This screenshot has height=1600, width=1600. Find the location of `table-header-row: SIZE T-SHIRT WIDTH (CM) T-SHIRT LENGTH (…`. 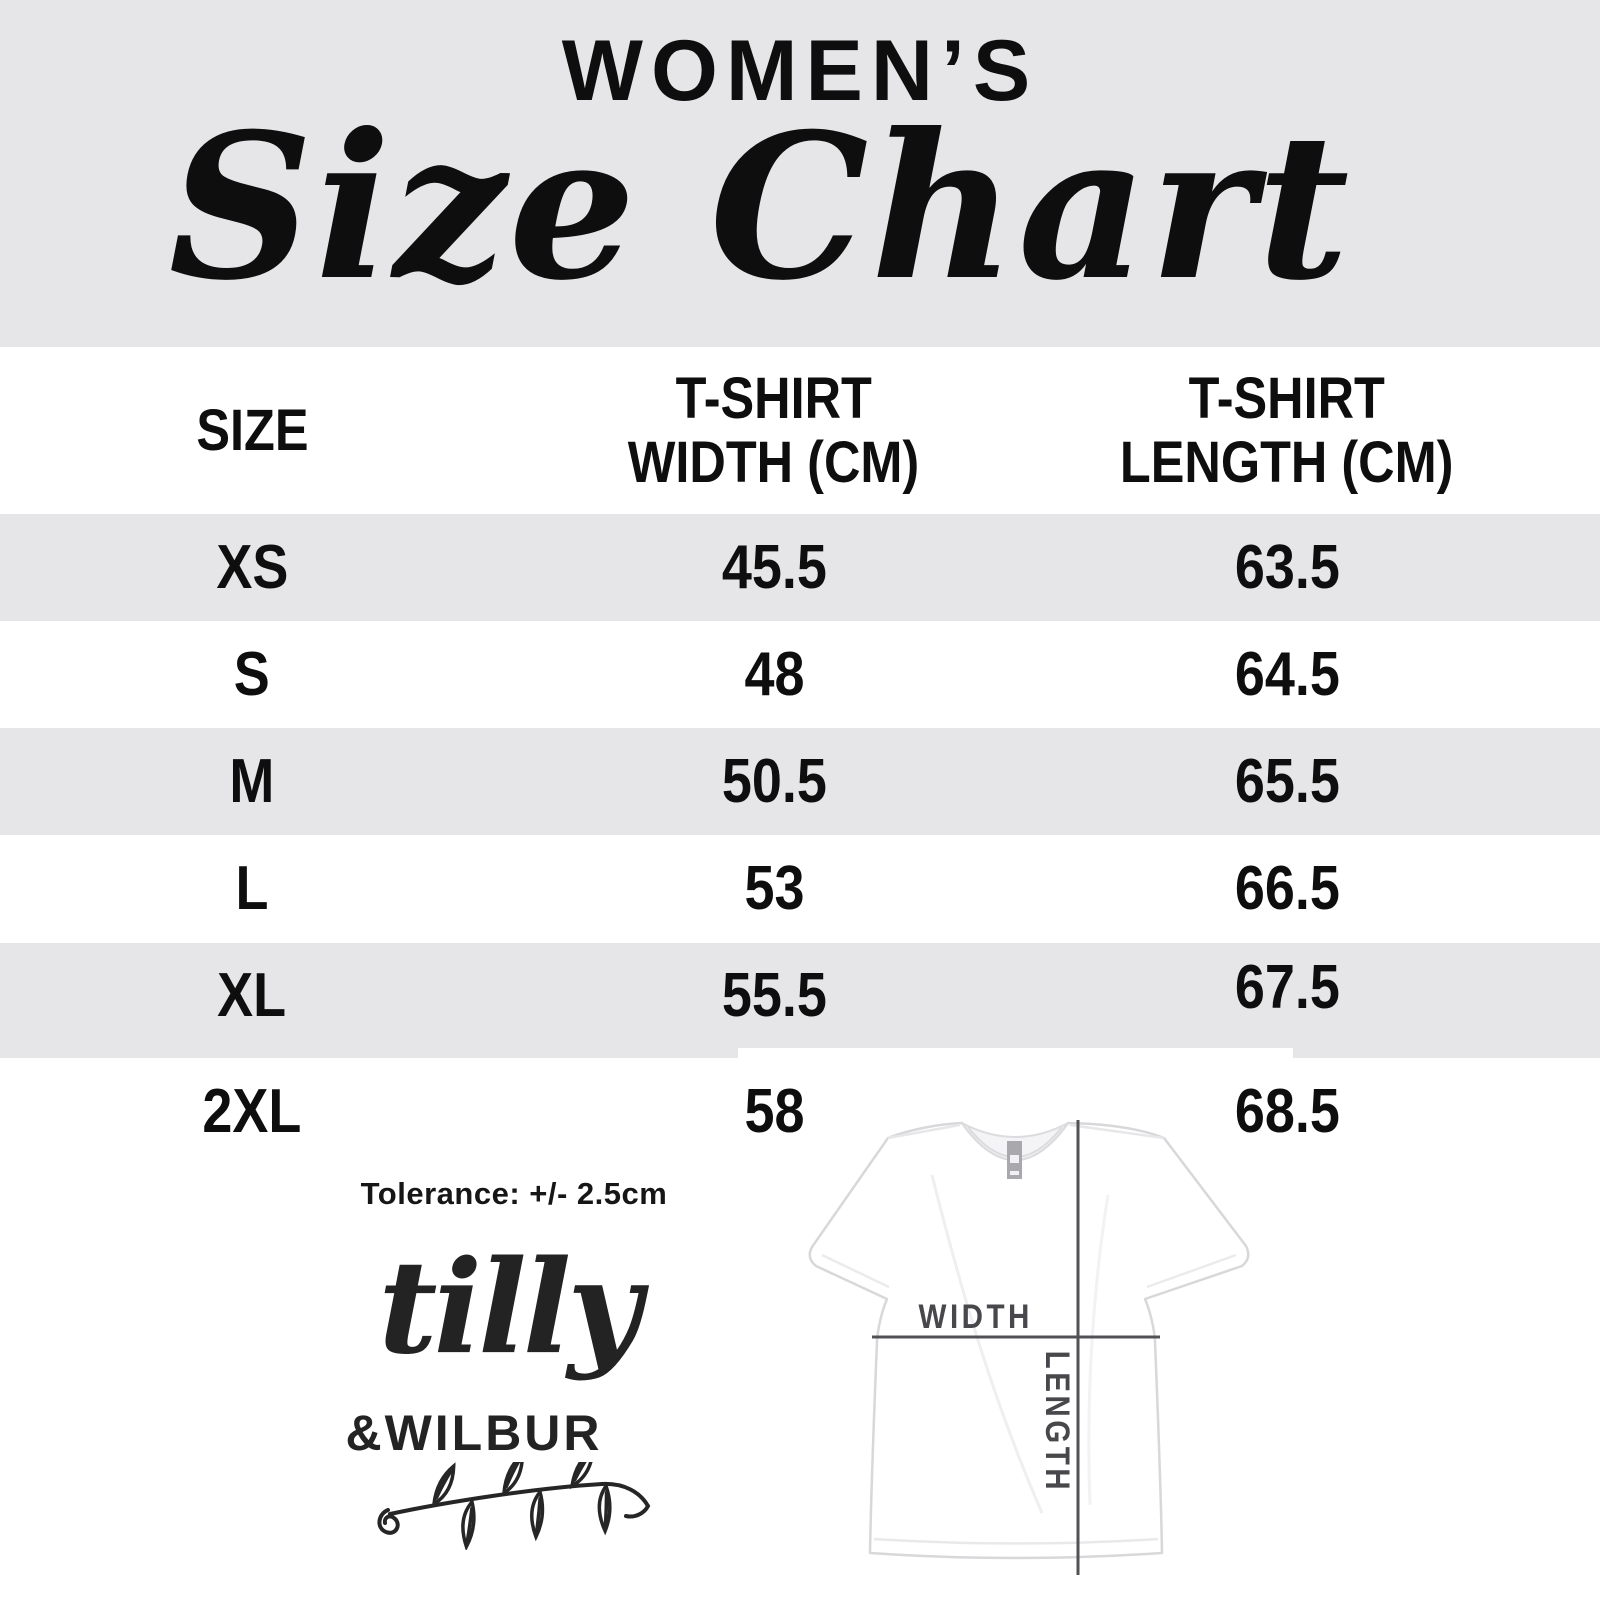

table-header-row: SIZE T-SHIRT WIDTH (CM) T-SHIRT LENGTH (… is located at coordinates (800, 430).